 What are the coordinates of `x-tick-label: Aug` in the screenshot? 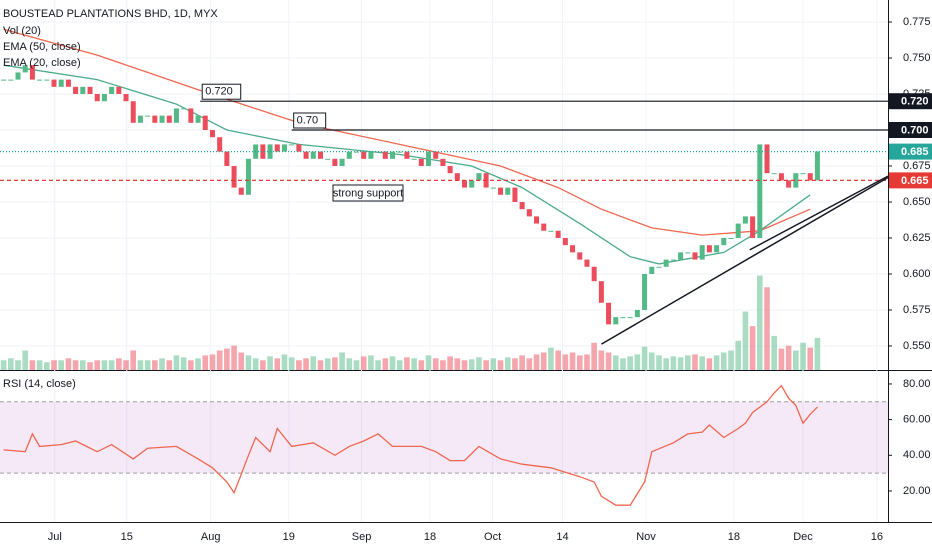 It's located at (211, 537).